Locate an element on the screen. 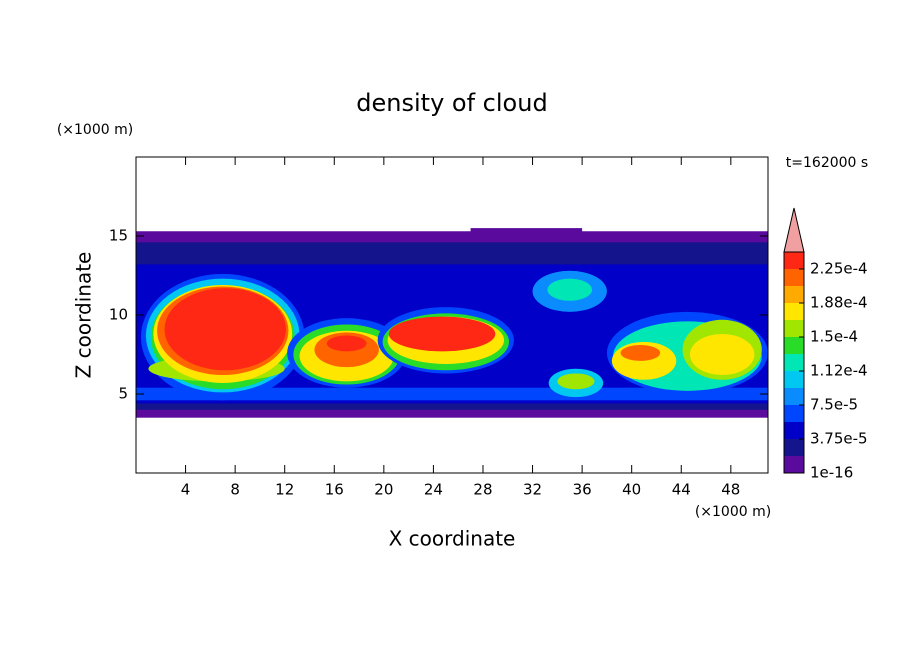  colorbar-frame is located at coordinates (794, 362).